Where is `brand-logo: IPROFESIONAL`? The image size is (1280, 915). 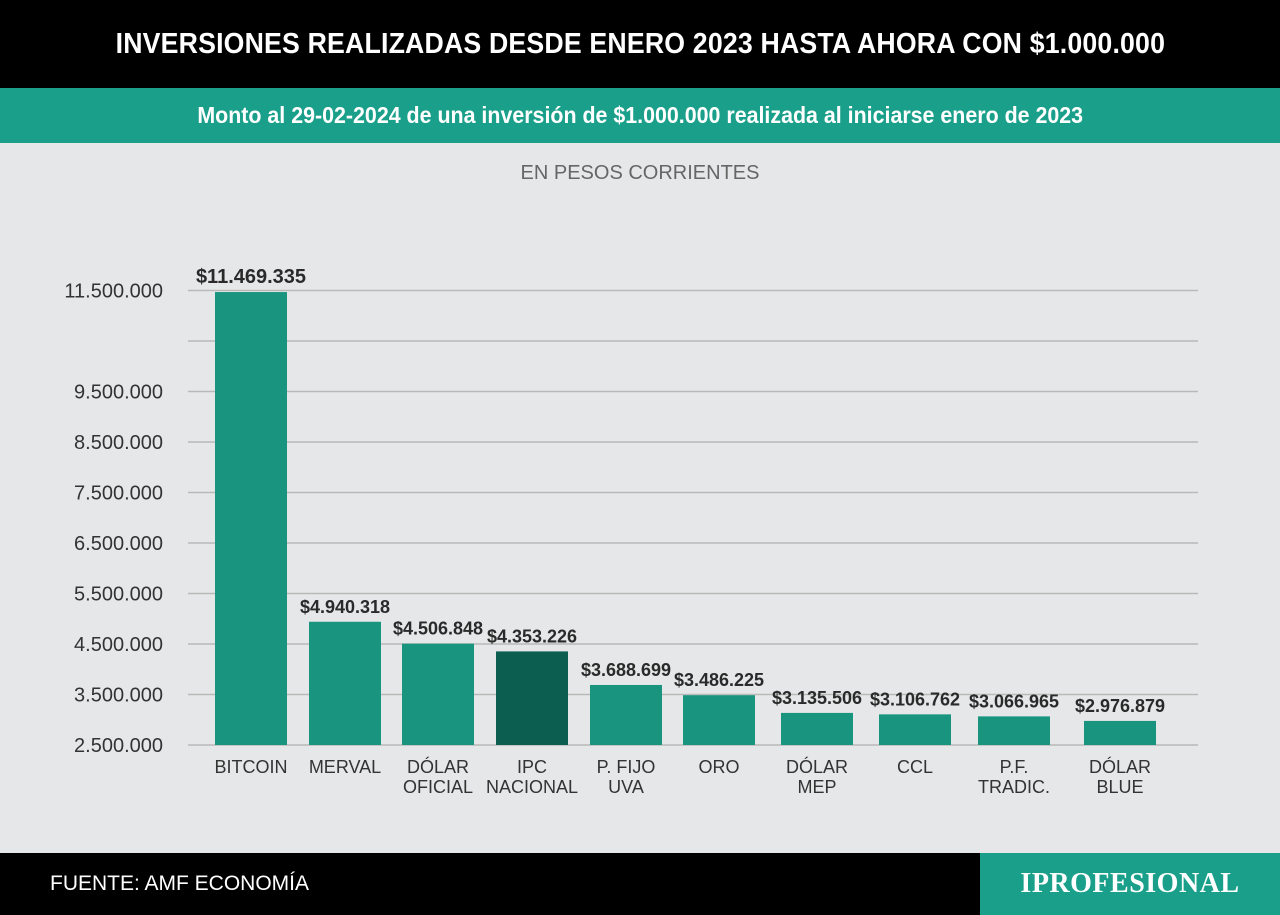
brand-logo: IPROFESIONAL is located at coordinates (1130, 884).